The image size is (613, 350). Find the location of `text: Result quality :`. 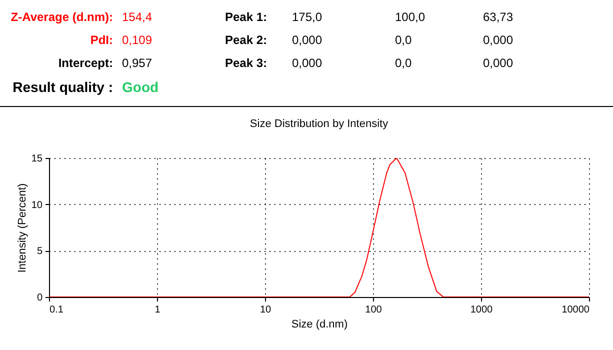

text: Result quality : is located at coordinates (62, 87).